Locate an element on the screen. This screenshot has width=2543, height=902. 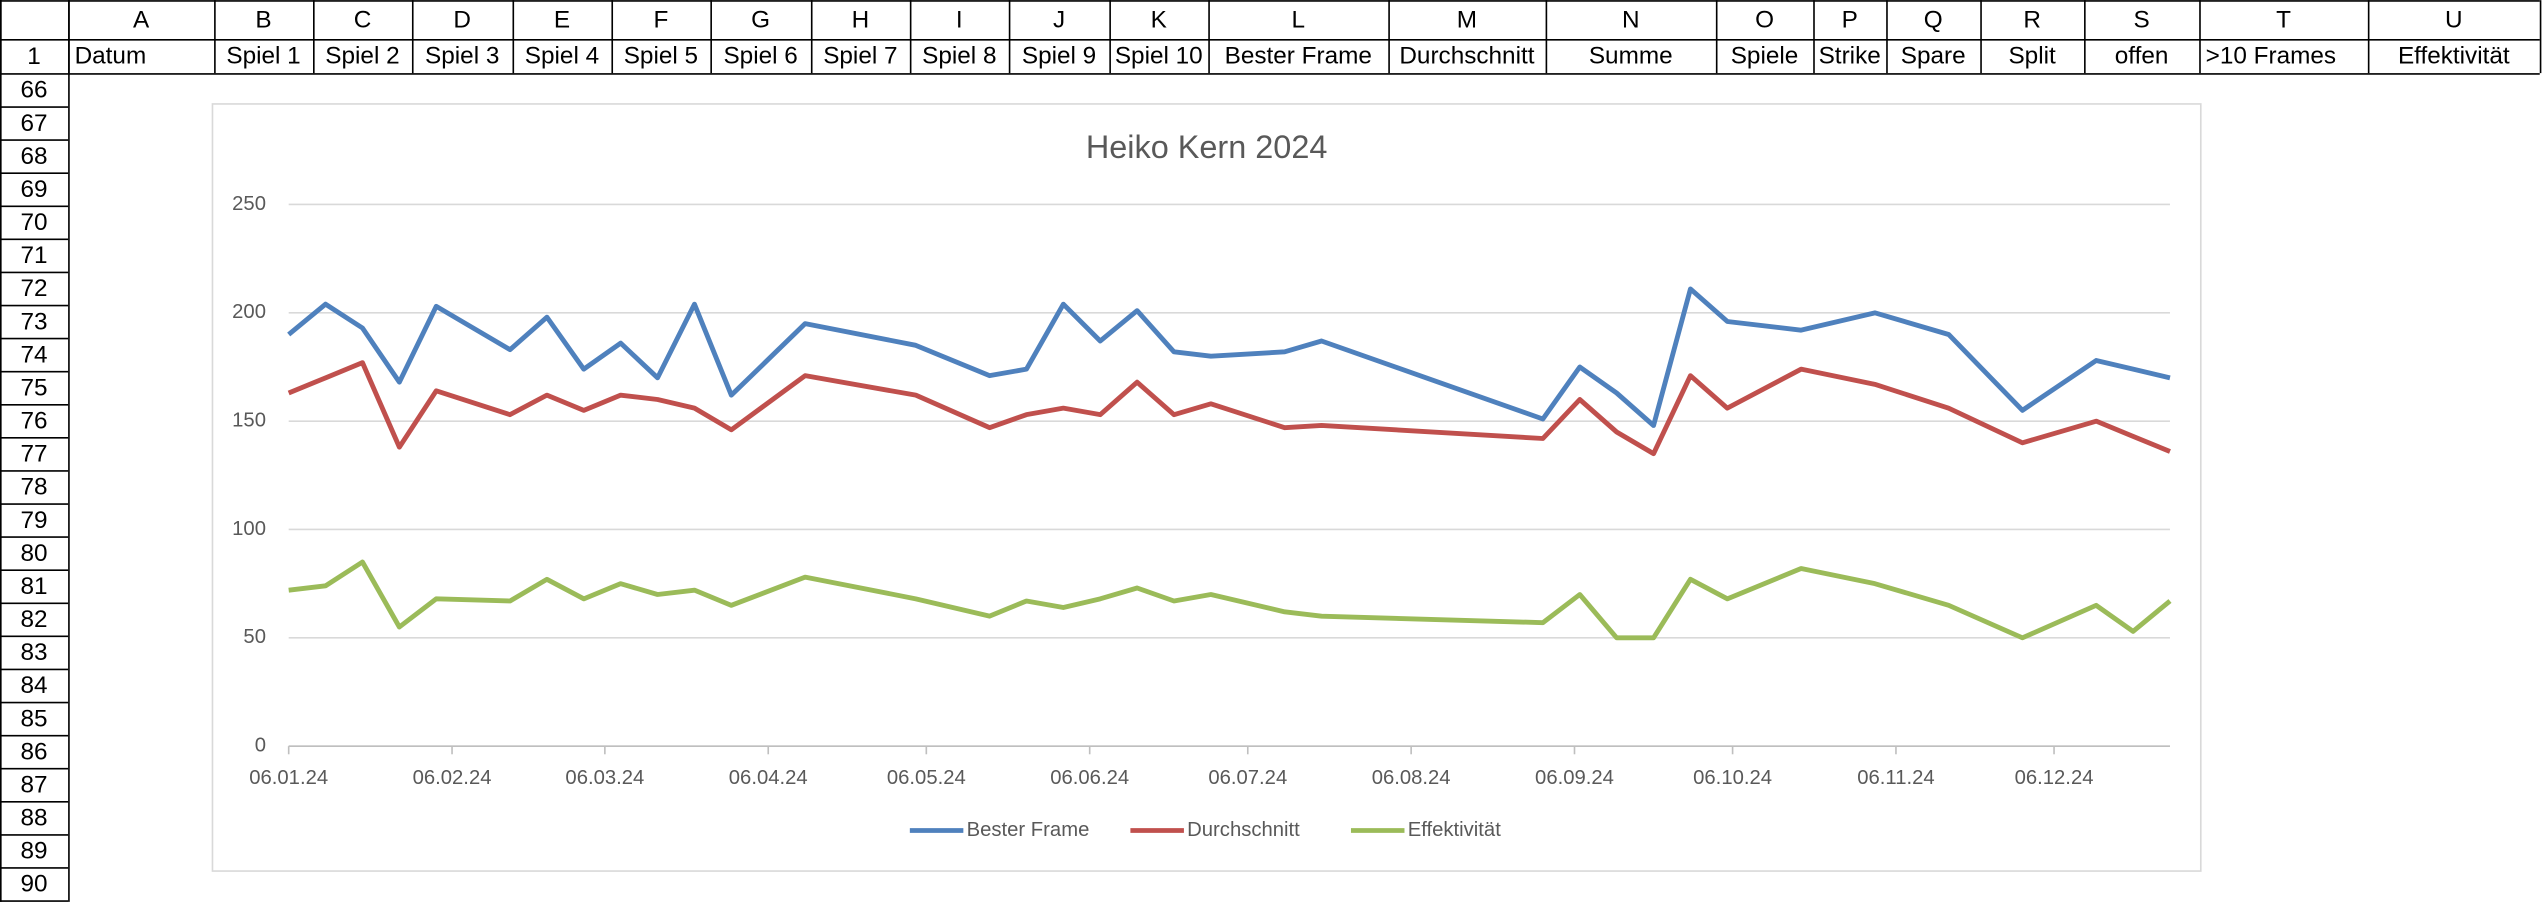
x-tick-label: 06.06.24 is located at coordinates (1089, 778).